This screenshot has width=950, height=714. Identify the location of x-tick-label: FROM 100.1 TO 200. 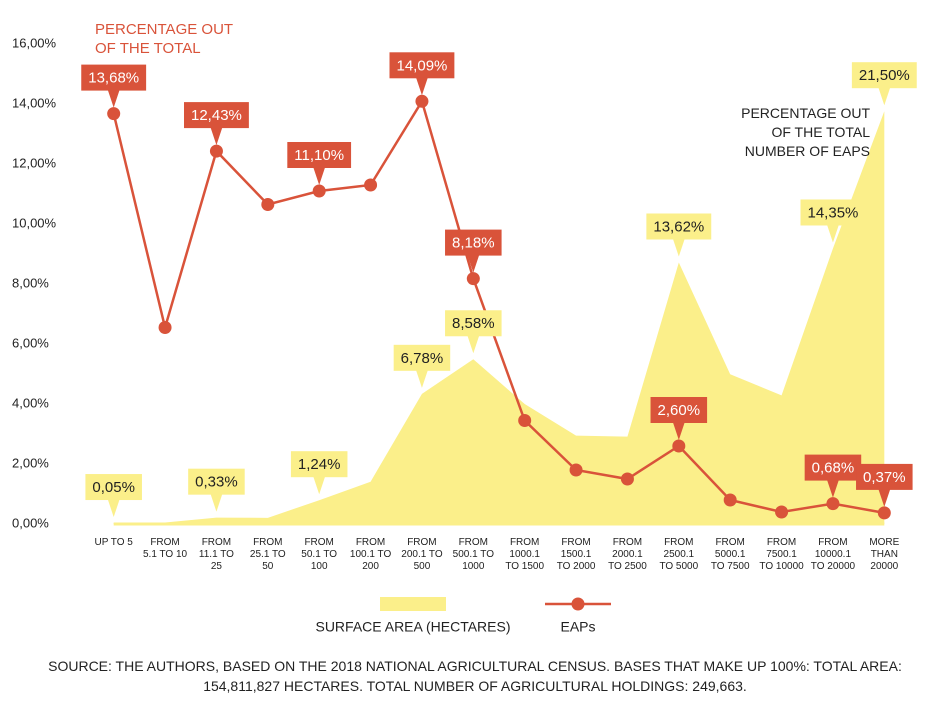
(370, 554).